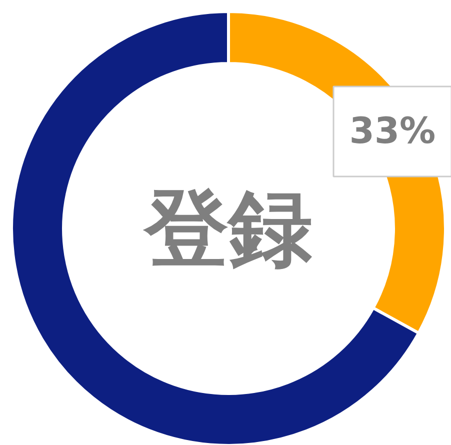 The height and width of the screenshot is (445, 451). Describe the element at coordinates (392, 131) in the screenshot. I see `data-label: 33%` at that location.